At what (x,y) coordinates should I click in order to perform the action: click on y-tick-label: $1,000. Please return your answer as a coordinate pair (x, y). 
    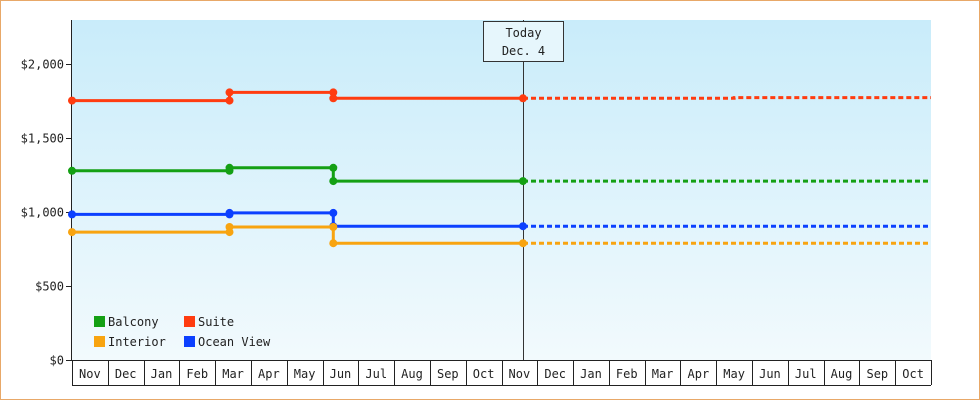
    Looking at the image, I should click on (42, 213).